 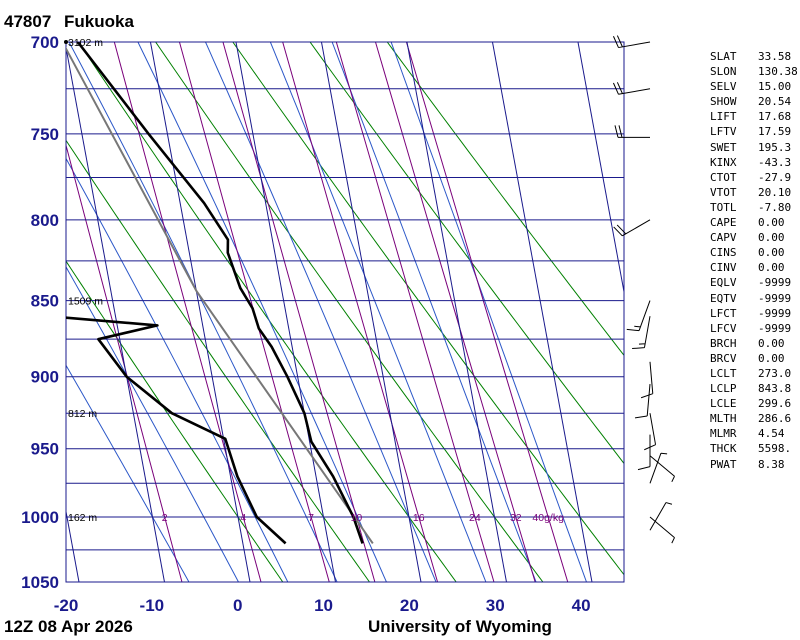 I want to click on x-tick-label: 10, so click(x=323, y=605).